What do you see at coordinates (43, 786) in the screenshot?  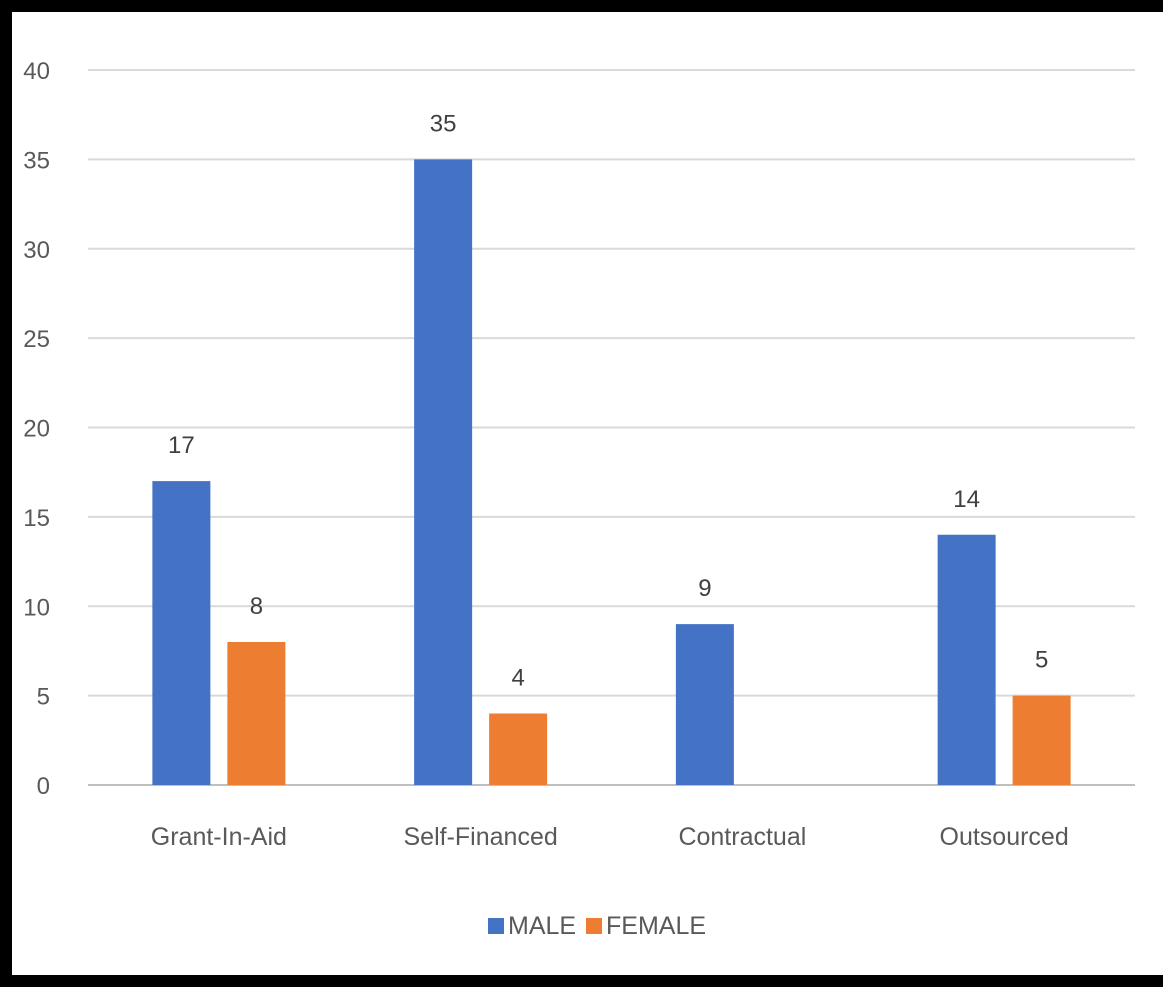 I see `y-tick-label: 0` at bounding box center [43, 786].